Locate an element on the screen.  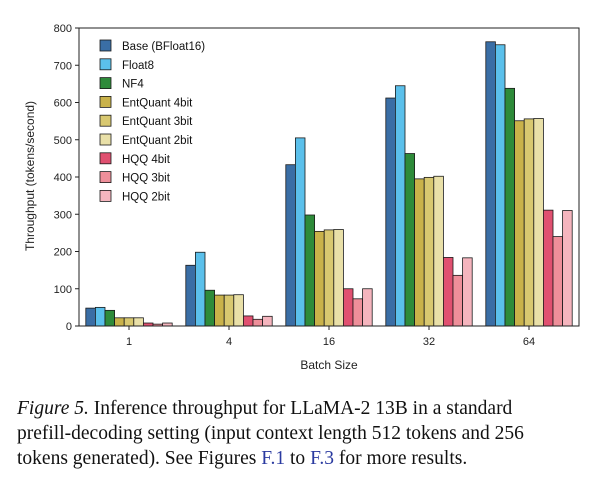
y-tick-label: 100 is located at coordinates (63, 290).